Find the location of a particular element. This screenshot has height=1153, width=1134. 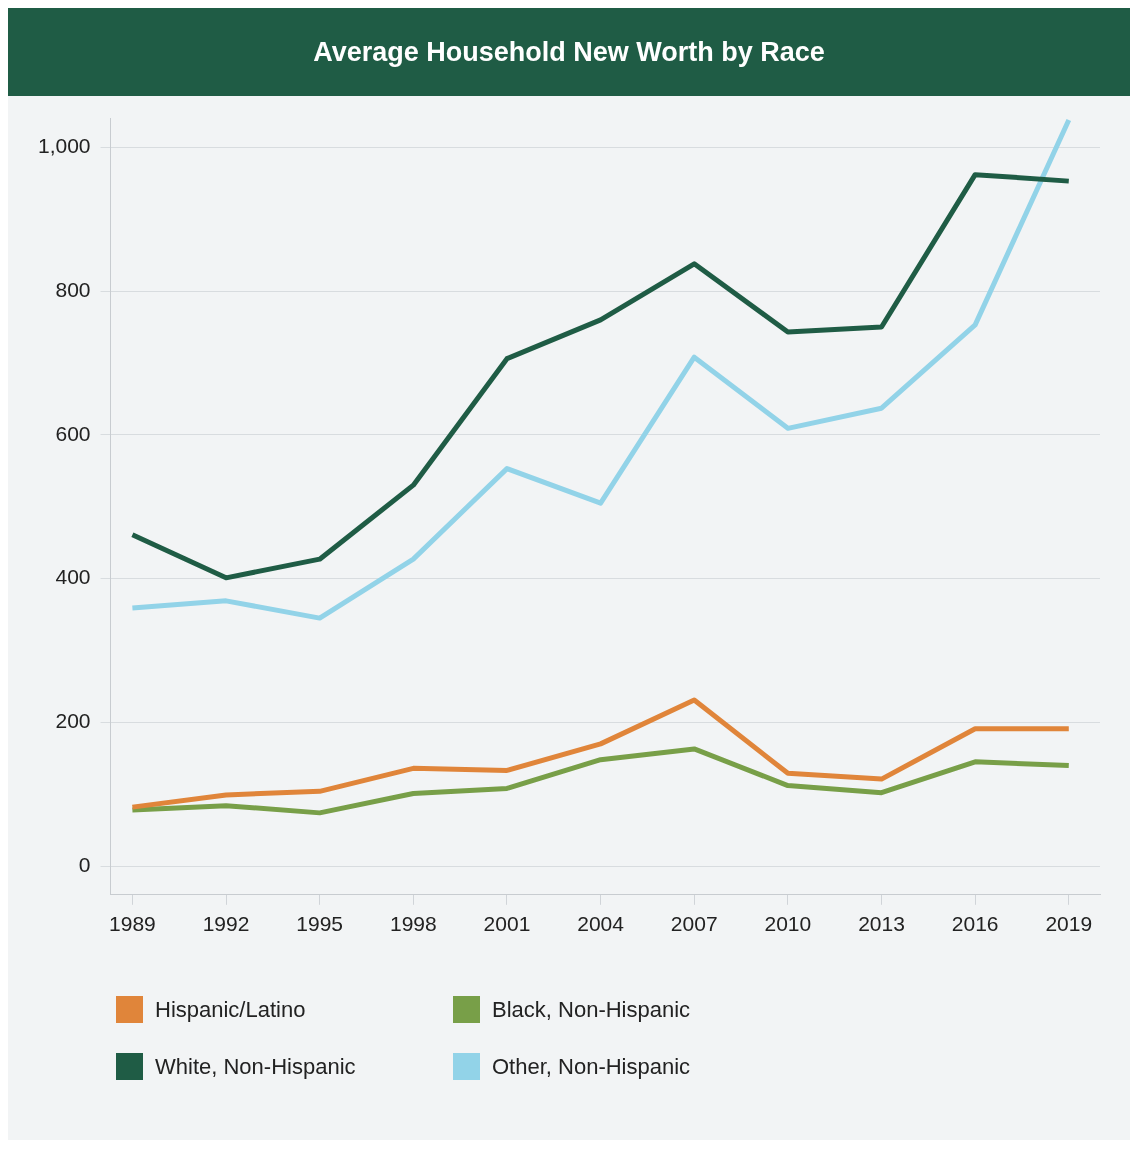

y-tick-label: 200 is located at coordinates (73, 721).